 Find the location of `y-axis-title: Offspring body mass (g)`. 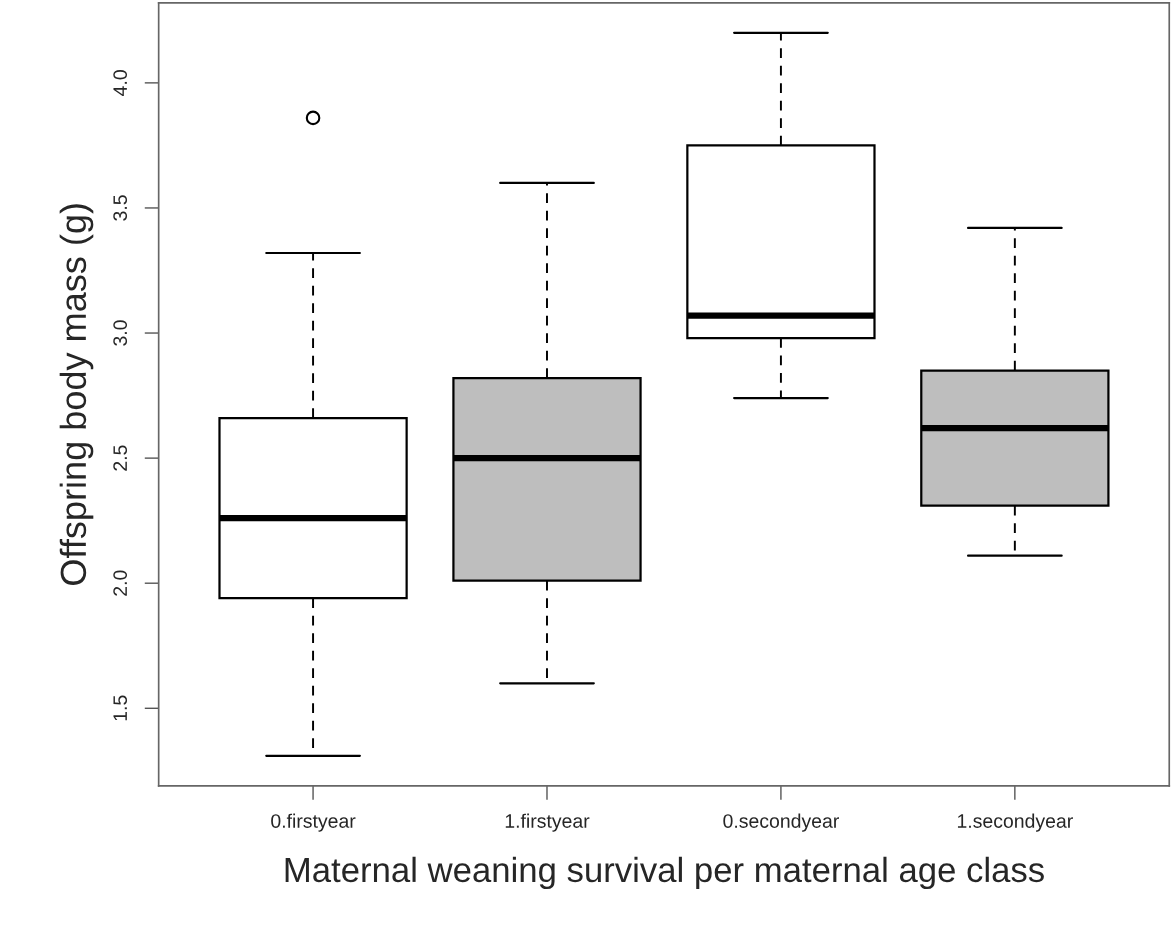

y-axis-title: Offspring body mass (g) is located at coordinates (76, 394).